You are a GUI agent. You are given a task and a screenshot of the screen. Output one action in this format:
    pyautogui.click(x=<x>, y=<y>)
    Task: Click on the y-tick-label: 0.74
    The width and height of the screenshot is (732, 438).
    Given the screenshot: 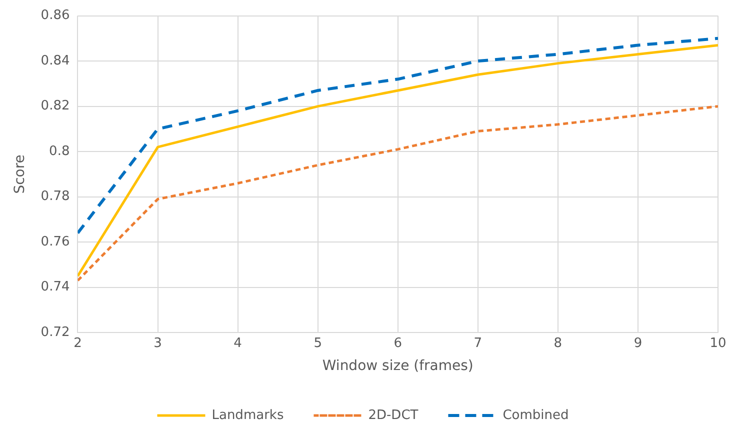 What is the action you would take?
    pyautogui.click(x=55, y=287)
    